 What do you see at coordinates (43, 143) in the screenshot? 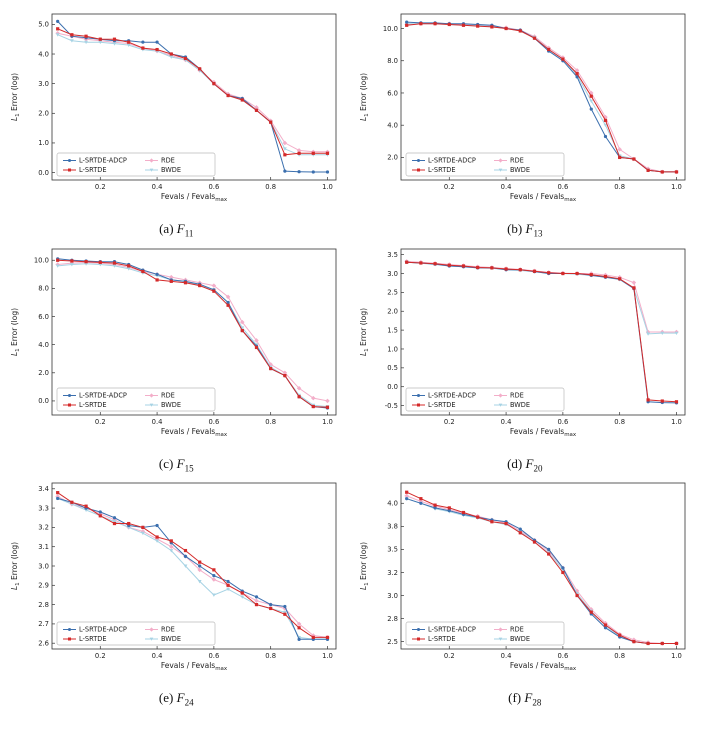
I see `y-tick-label: 1.0` at bounding box center [43, 143].